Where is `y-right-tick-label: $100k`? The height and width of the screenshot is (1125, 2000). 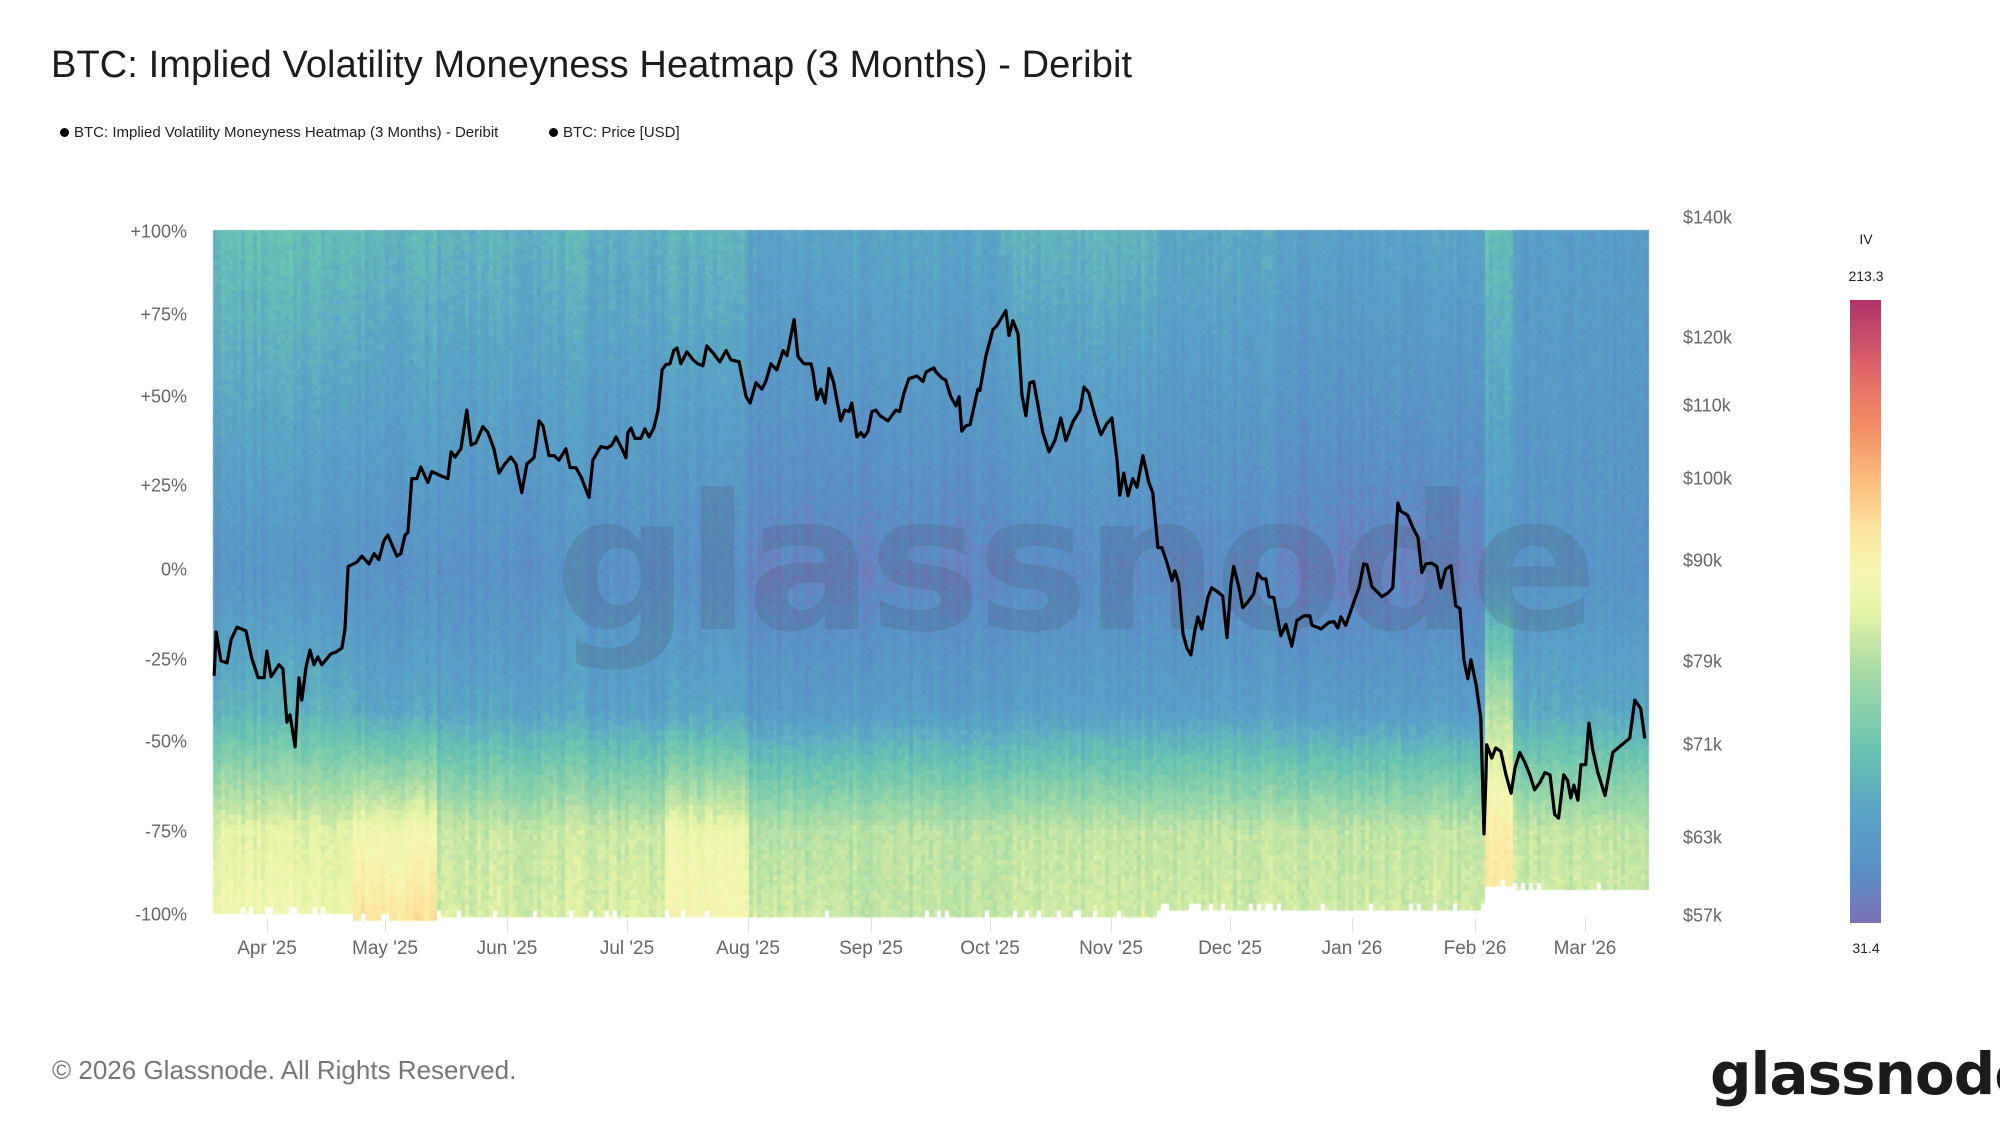 y-right-tick-label: $100k is located at coordinates (1708, 478).